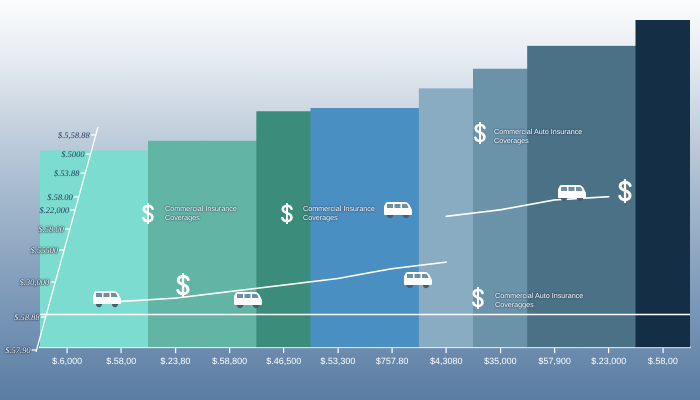 The image size is (700, 400). I want to click on annotation: $.5000, so click(73, 154).